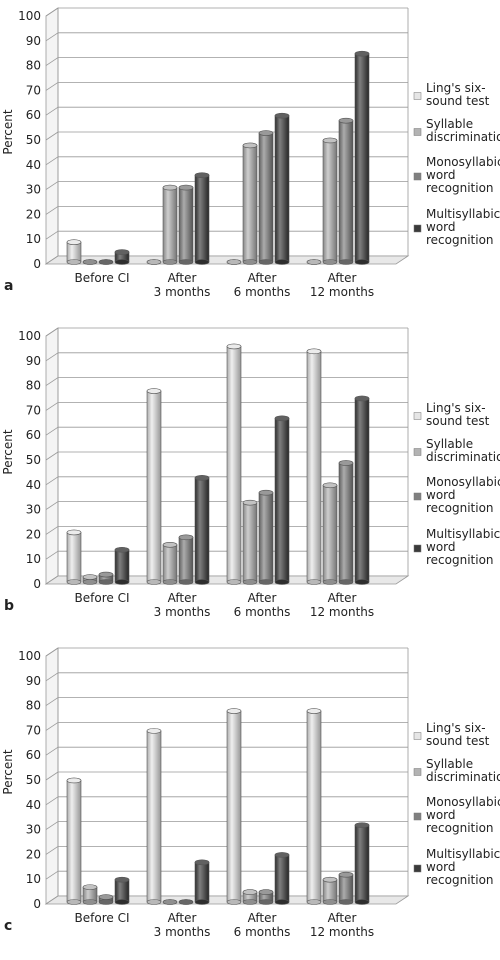 This screenshot has width=500, height=960. Describe the element at coordinates (33, 214) in the screenshot. I see `y-tick-label: 20` at that location.